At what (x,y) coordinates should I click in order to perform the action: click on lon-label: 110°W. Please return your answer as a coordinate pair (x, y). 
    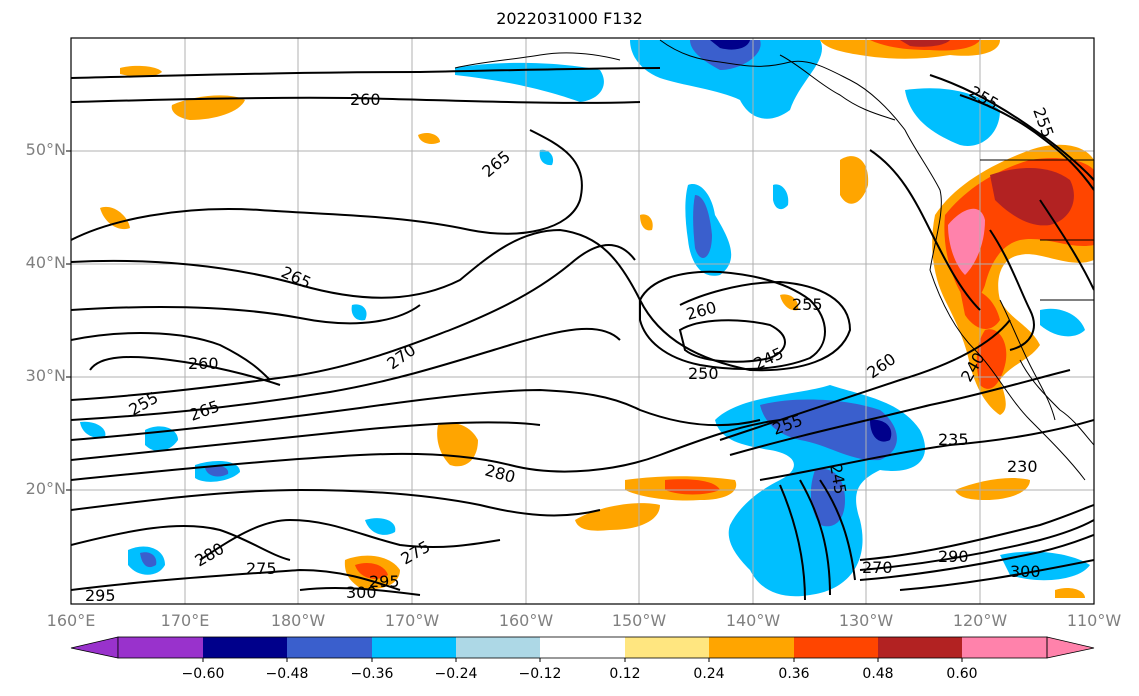
    Looking at the image, I should click on (1094, 620).